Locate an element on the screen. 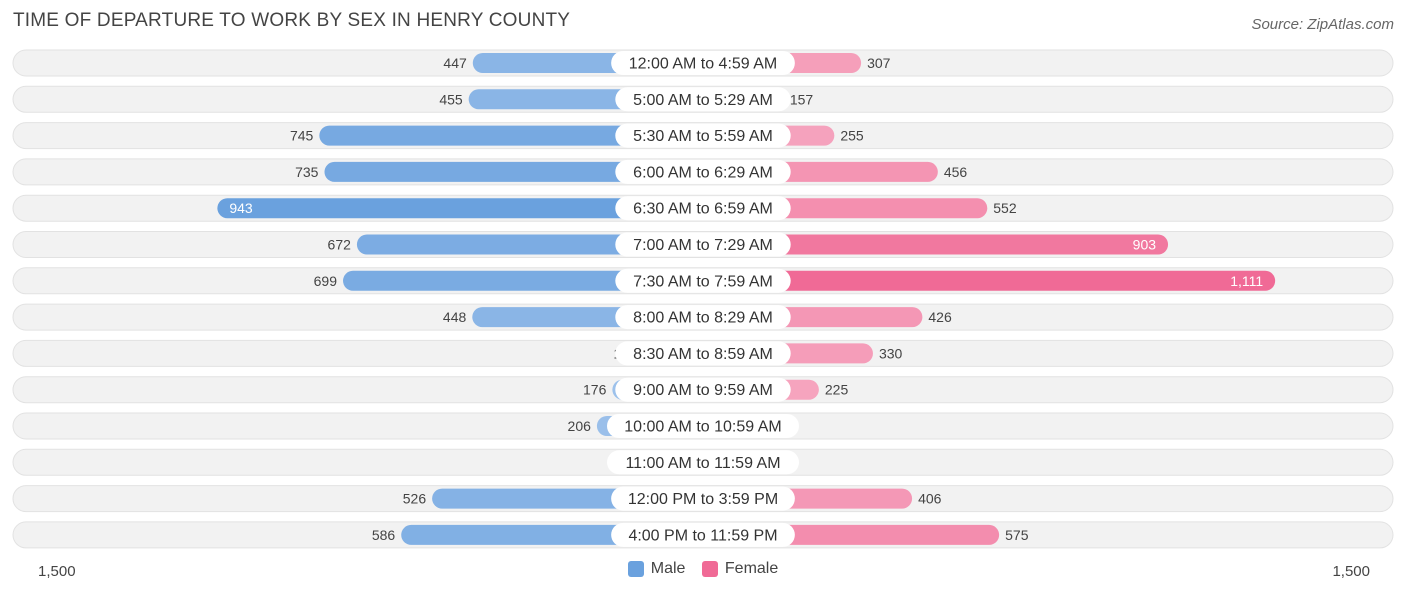  legend-item-female: Female is located at coordinates (740, 569).